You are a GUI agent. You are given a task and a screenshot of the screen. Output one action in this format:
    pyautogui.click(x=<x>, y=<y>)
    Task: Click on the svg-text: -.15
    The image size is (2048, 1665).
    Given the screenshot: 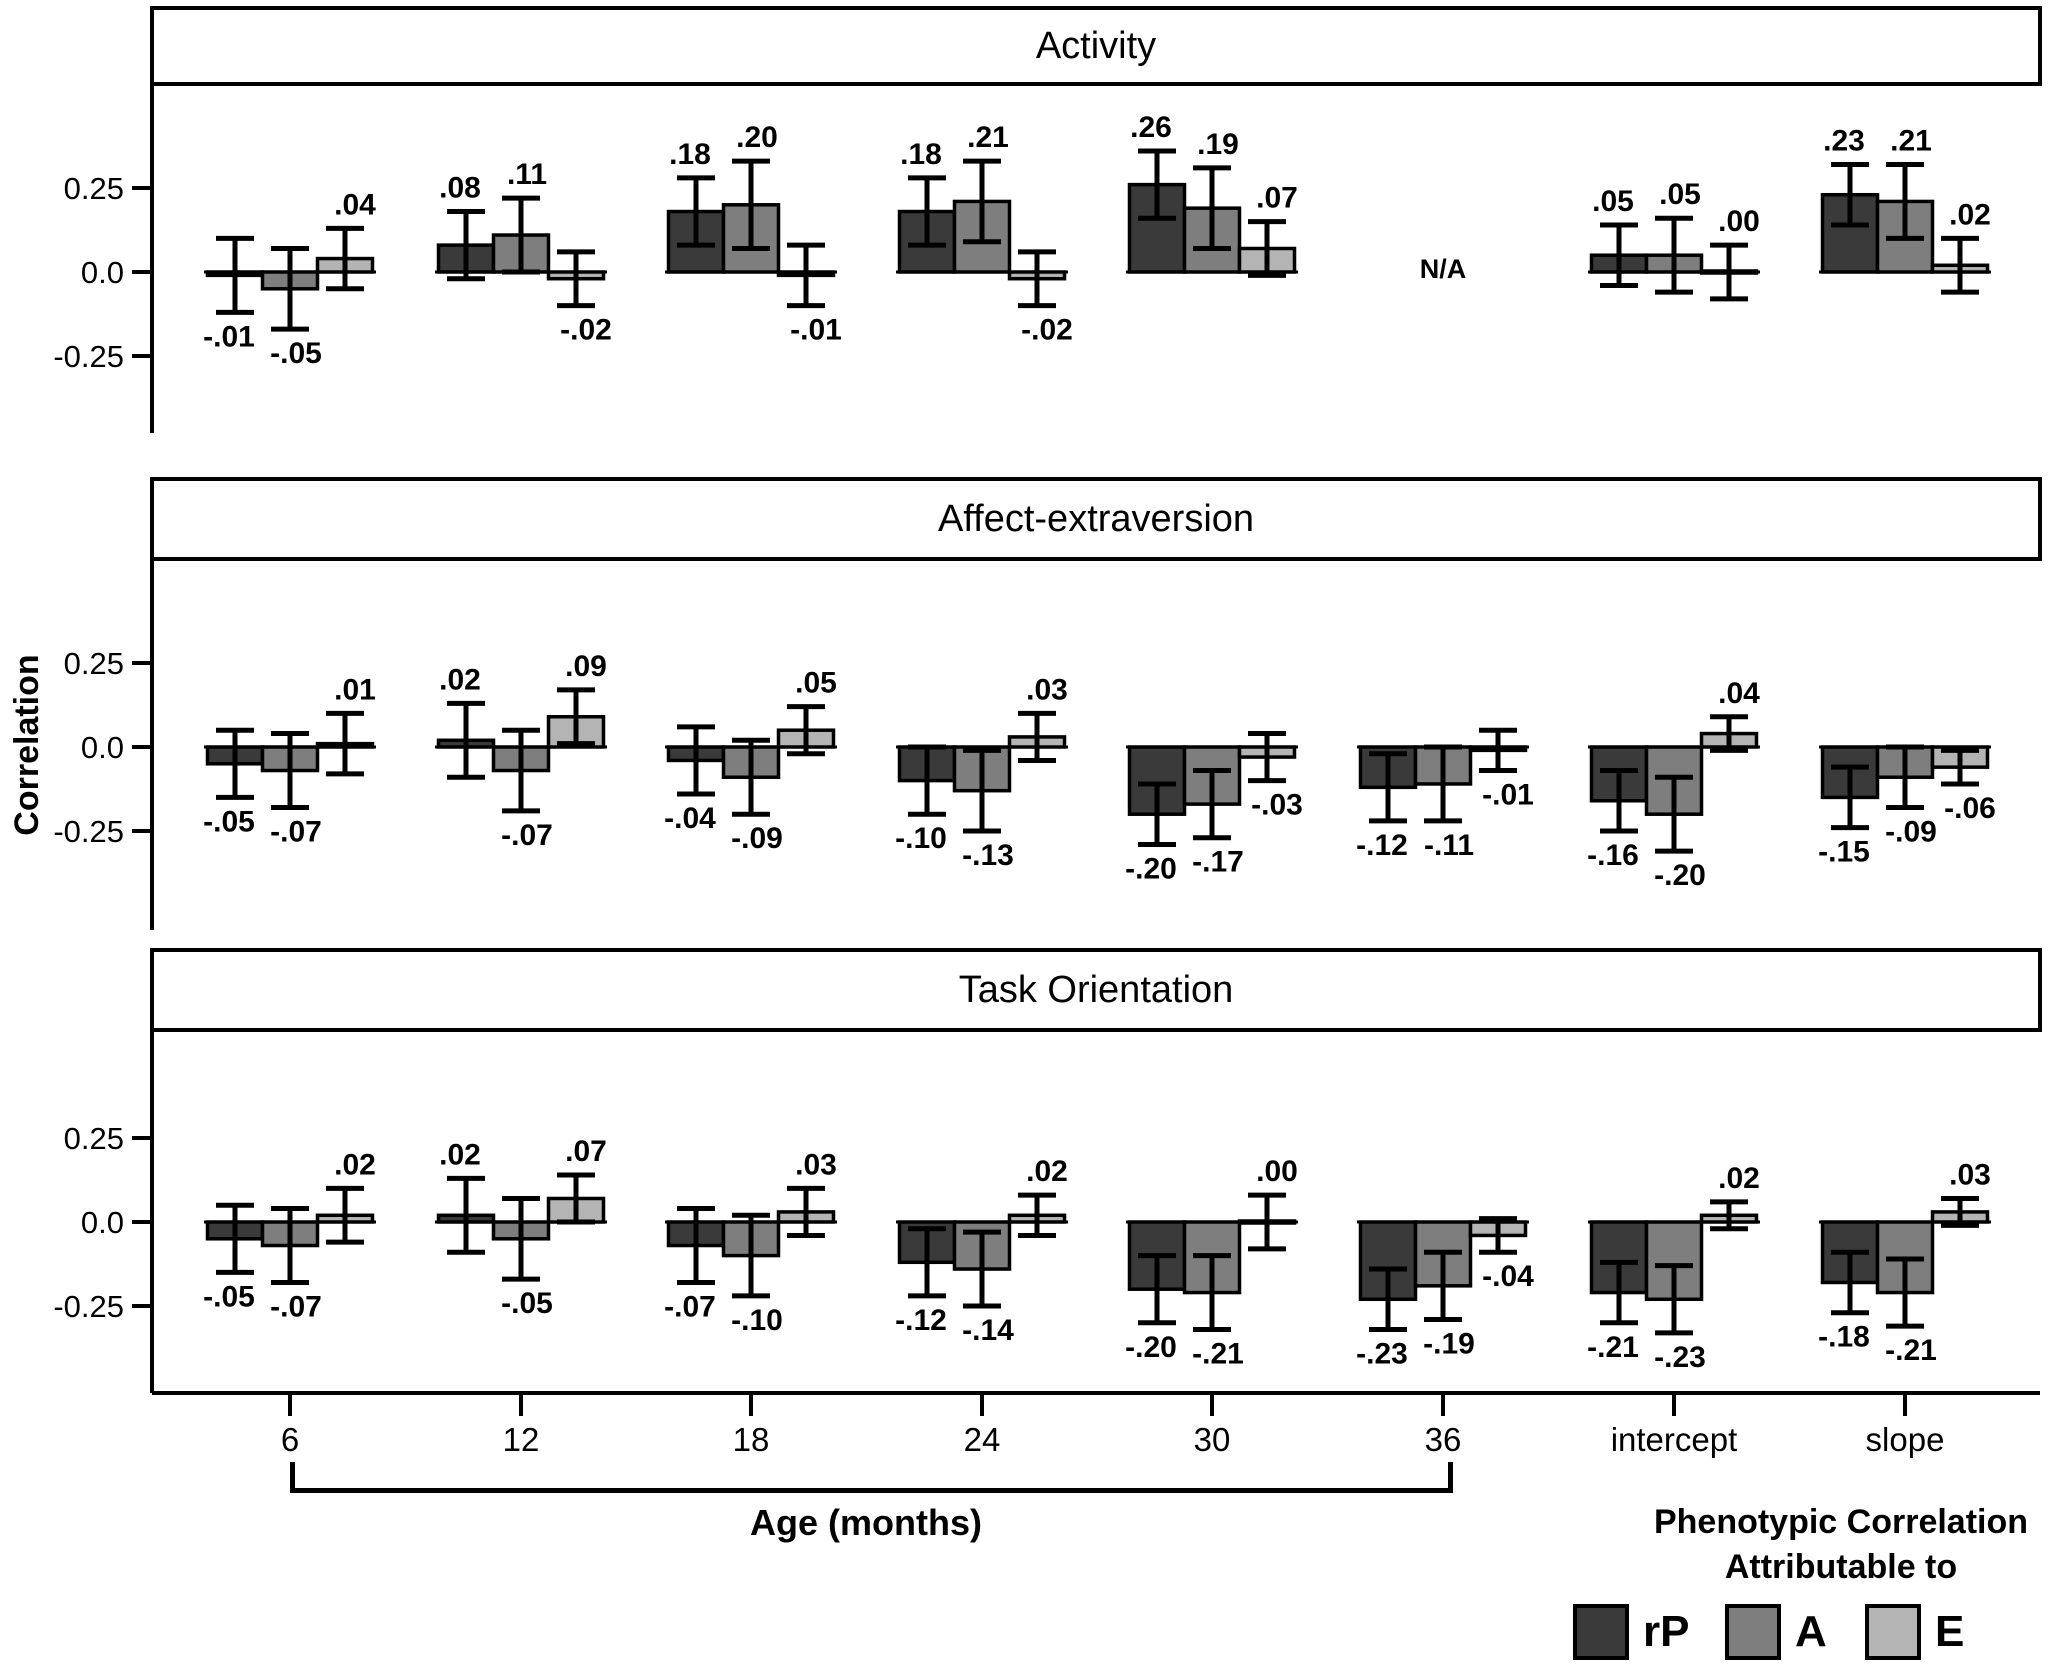 What is the action you would take?
    pyautogui.click(x=1844, y=852)
    